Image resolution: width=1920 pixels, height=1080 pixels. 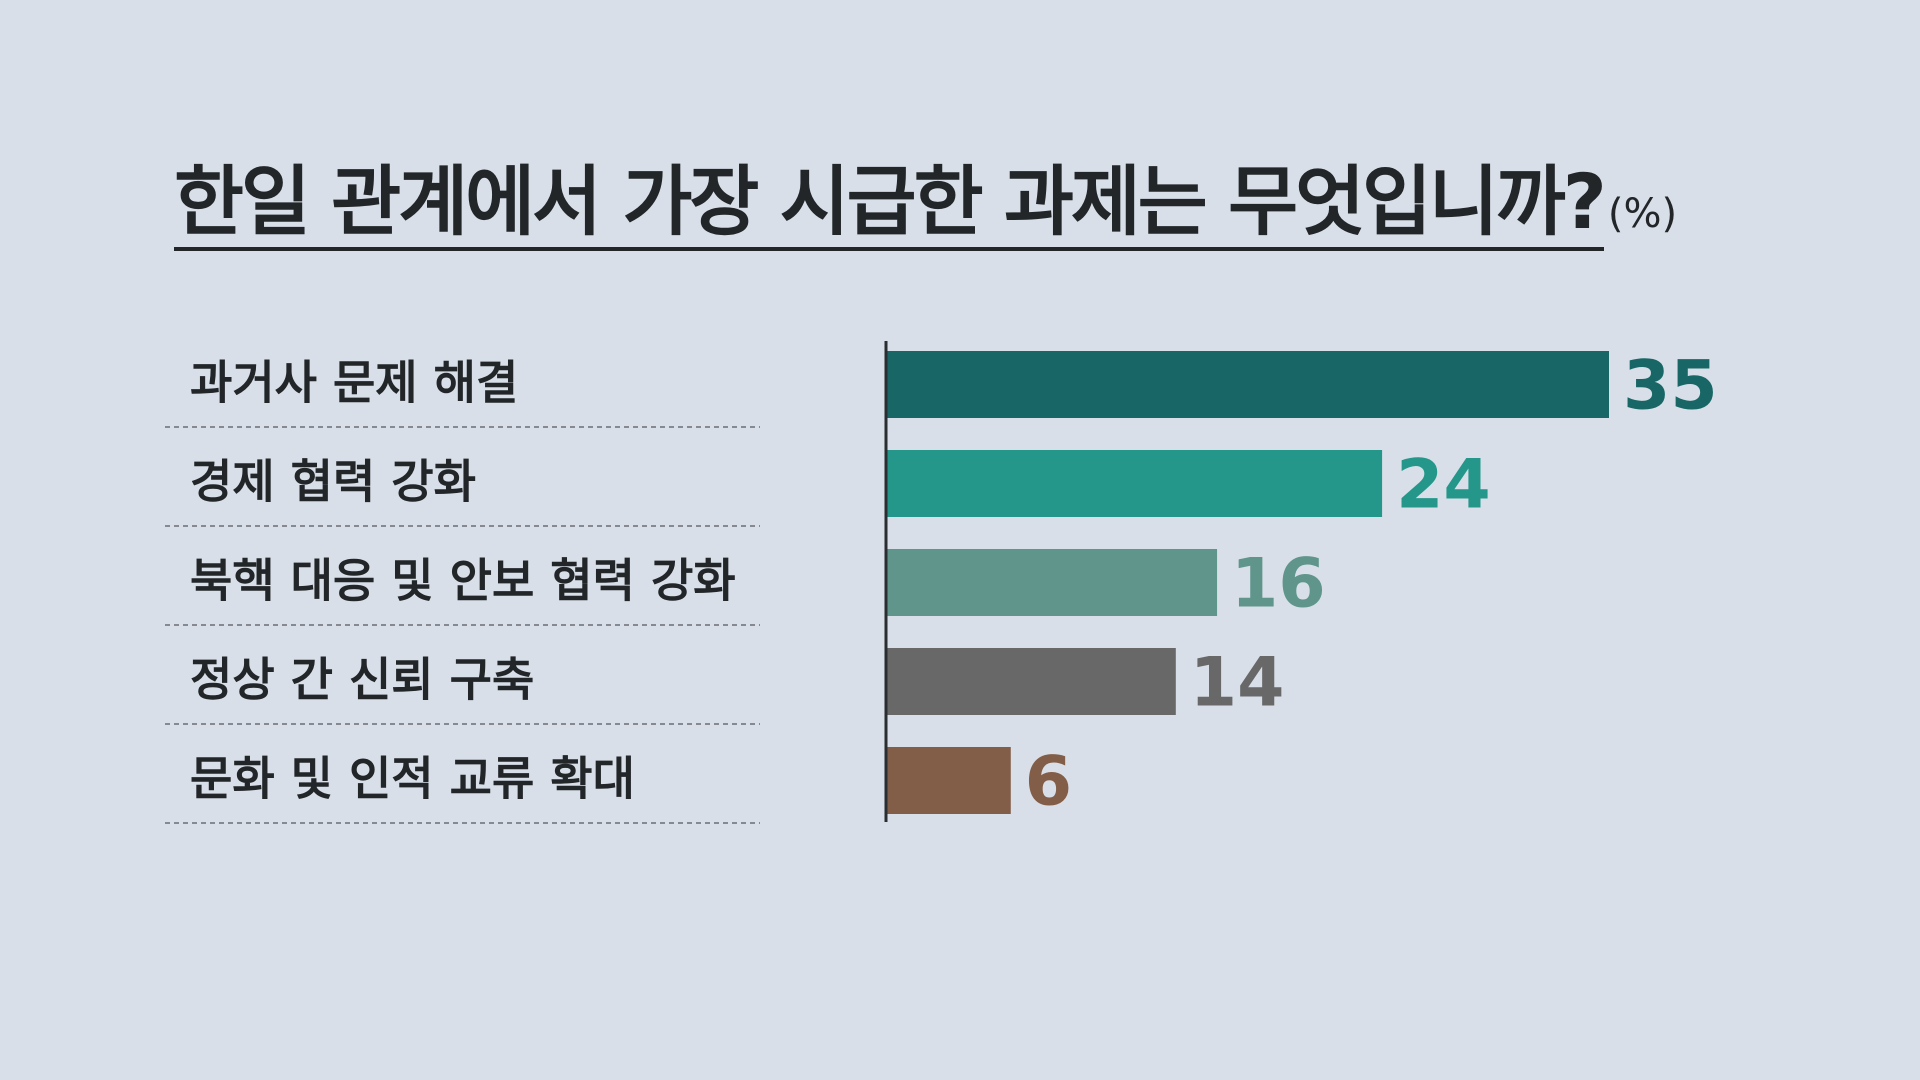 What do you see at coordinates (333, 482) in the screenshot?
I see `category-label: 경제 협력 강화` at bounding box center [333, 482].